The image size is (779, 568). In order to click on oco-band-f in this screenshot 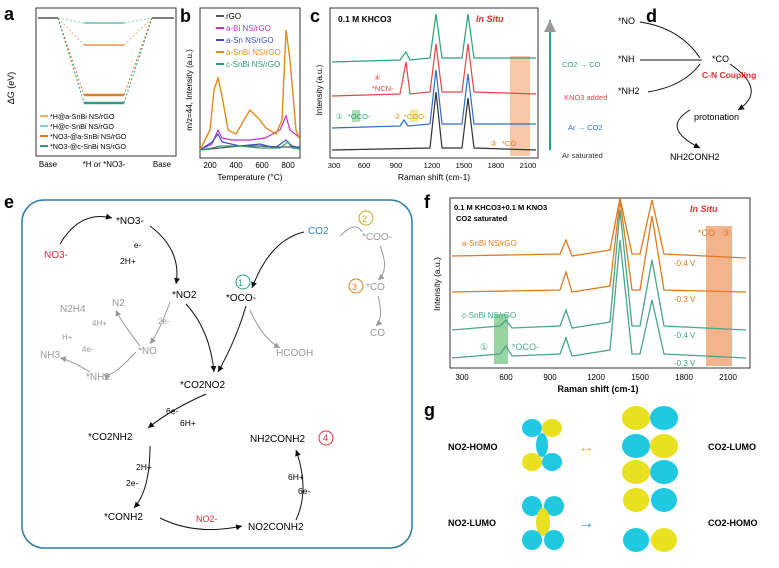, I will do `click(501, 339)`.